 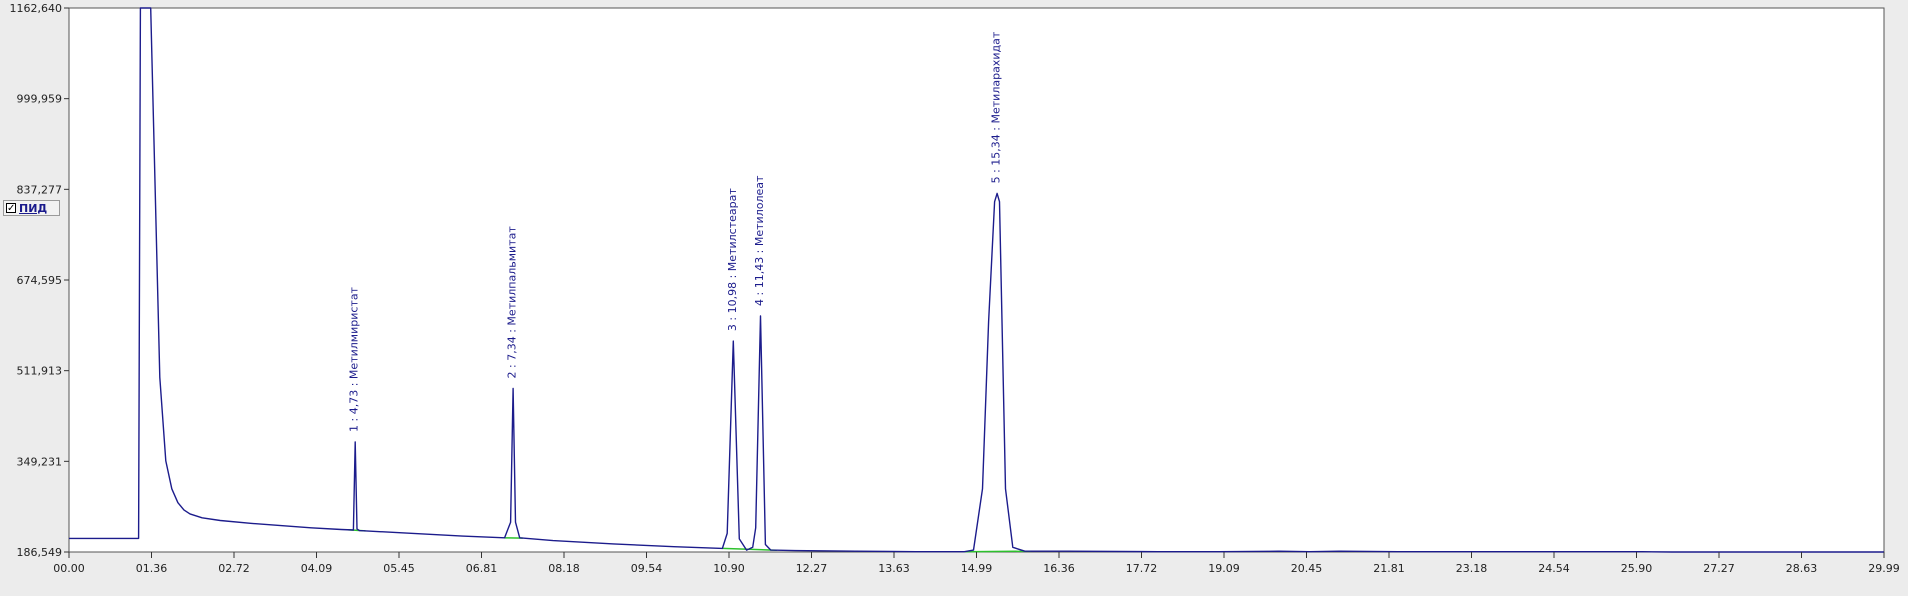 I want to click on y-tick-label-0: 186,549, so click(x=40, y=552).